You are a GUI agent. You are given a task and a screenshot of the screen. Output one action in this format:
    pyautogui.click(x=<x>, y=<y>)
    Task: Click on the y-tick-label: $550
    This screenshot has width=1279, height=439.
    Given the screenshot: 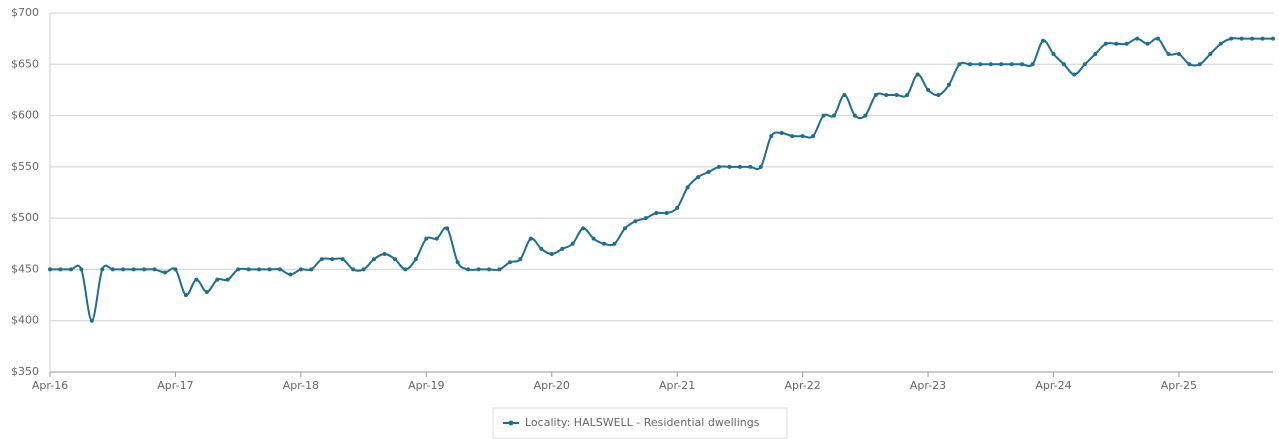 What is the action you would take?
    pyautogui.click(x=25, y=166)
    